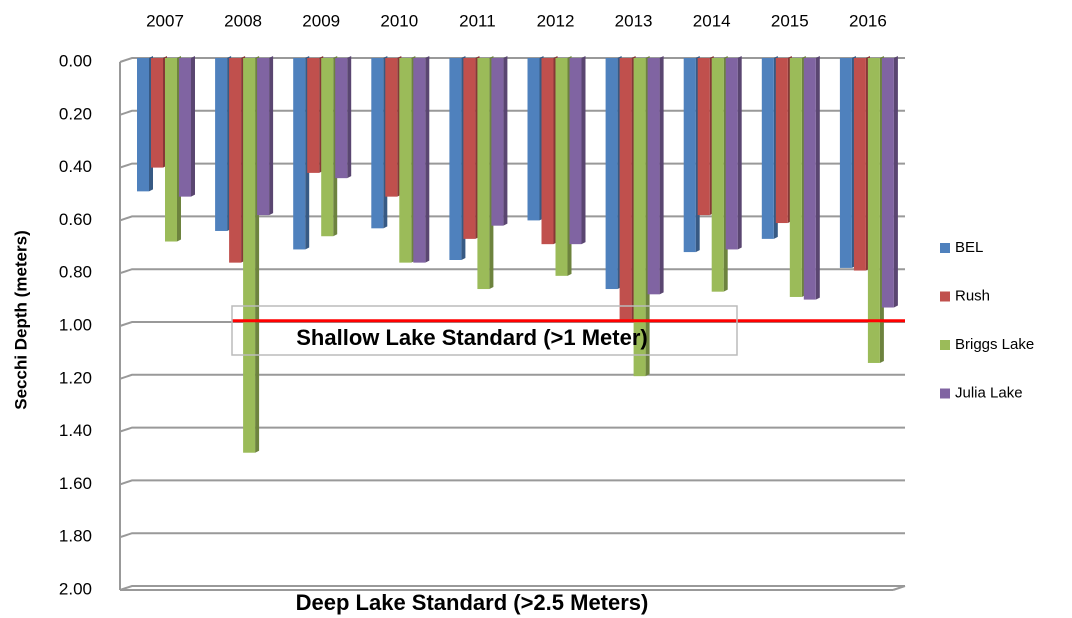 This screenshot has height=618, width=1072. Describe the element at coordinates (556, 20) in the screenshot. I see `x-tick-label: 2012` at that location.